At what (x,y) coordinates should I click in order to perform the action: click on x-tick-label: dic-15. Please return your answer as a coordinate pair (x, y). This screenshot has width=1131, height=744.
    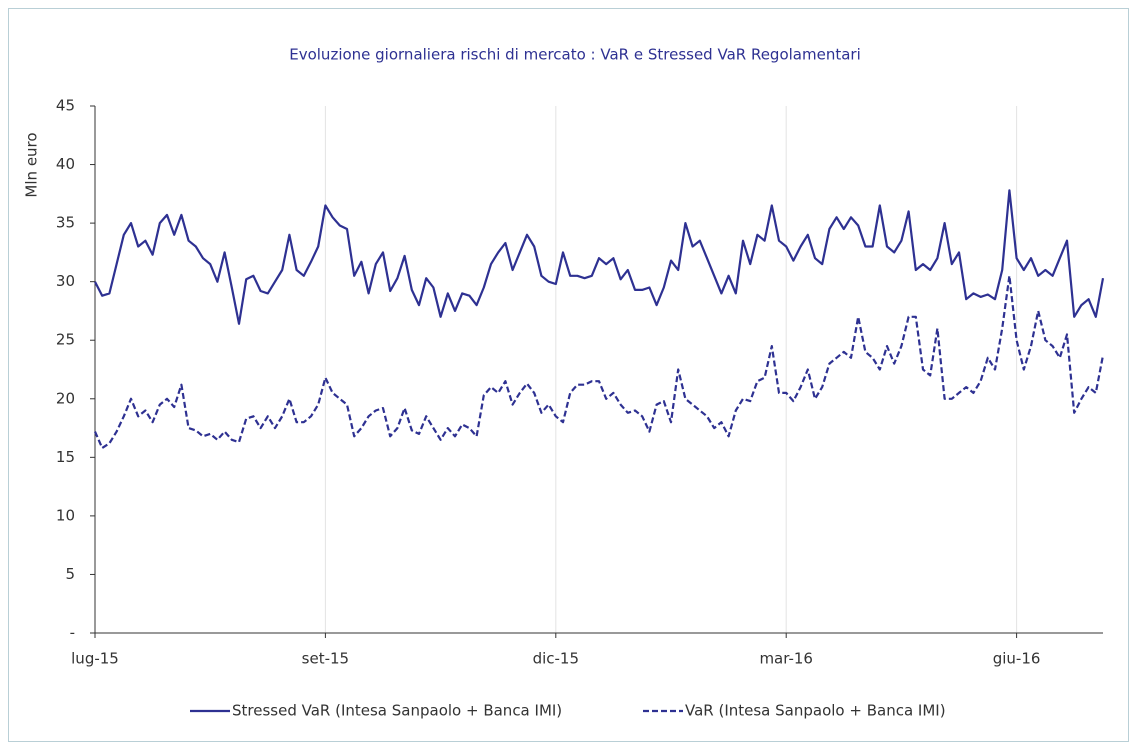
    Looking at the image, I should click on (556, 659).